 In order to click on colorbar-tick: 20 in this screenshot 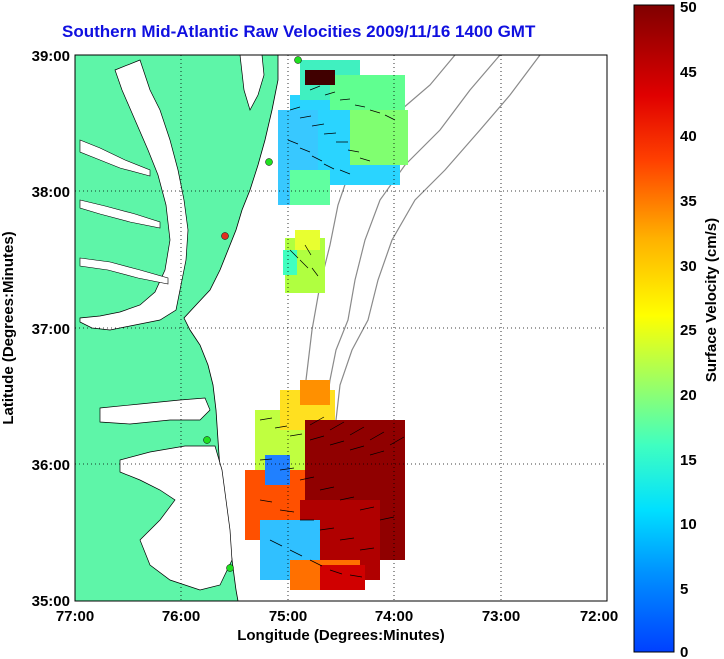, I will do `click(688, 395)`.